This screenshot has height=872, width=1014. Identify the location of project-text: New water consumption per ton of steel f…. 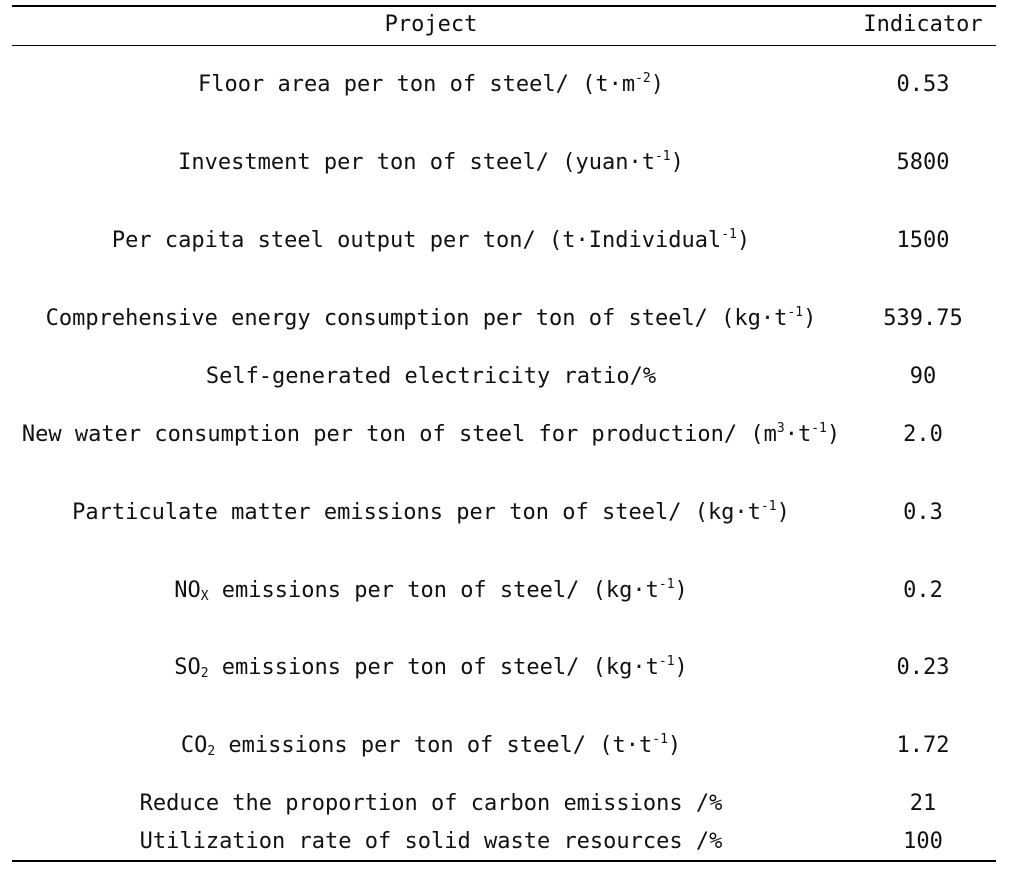
(399, 434).